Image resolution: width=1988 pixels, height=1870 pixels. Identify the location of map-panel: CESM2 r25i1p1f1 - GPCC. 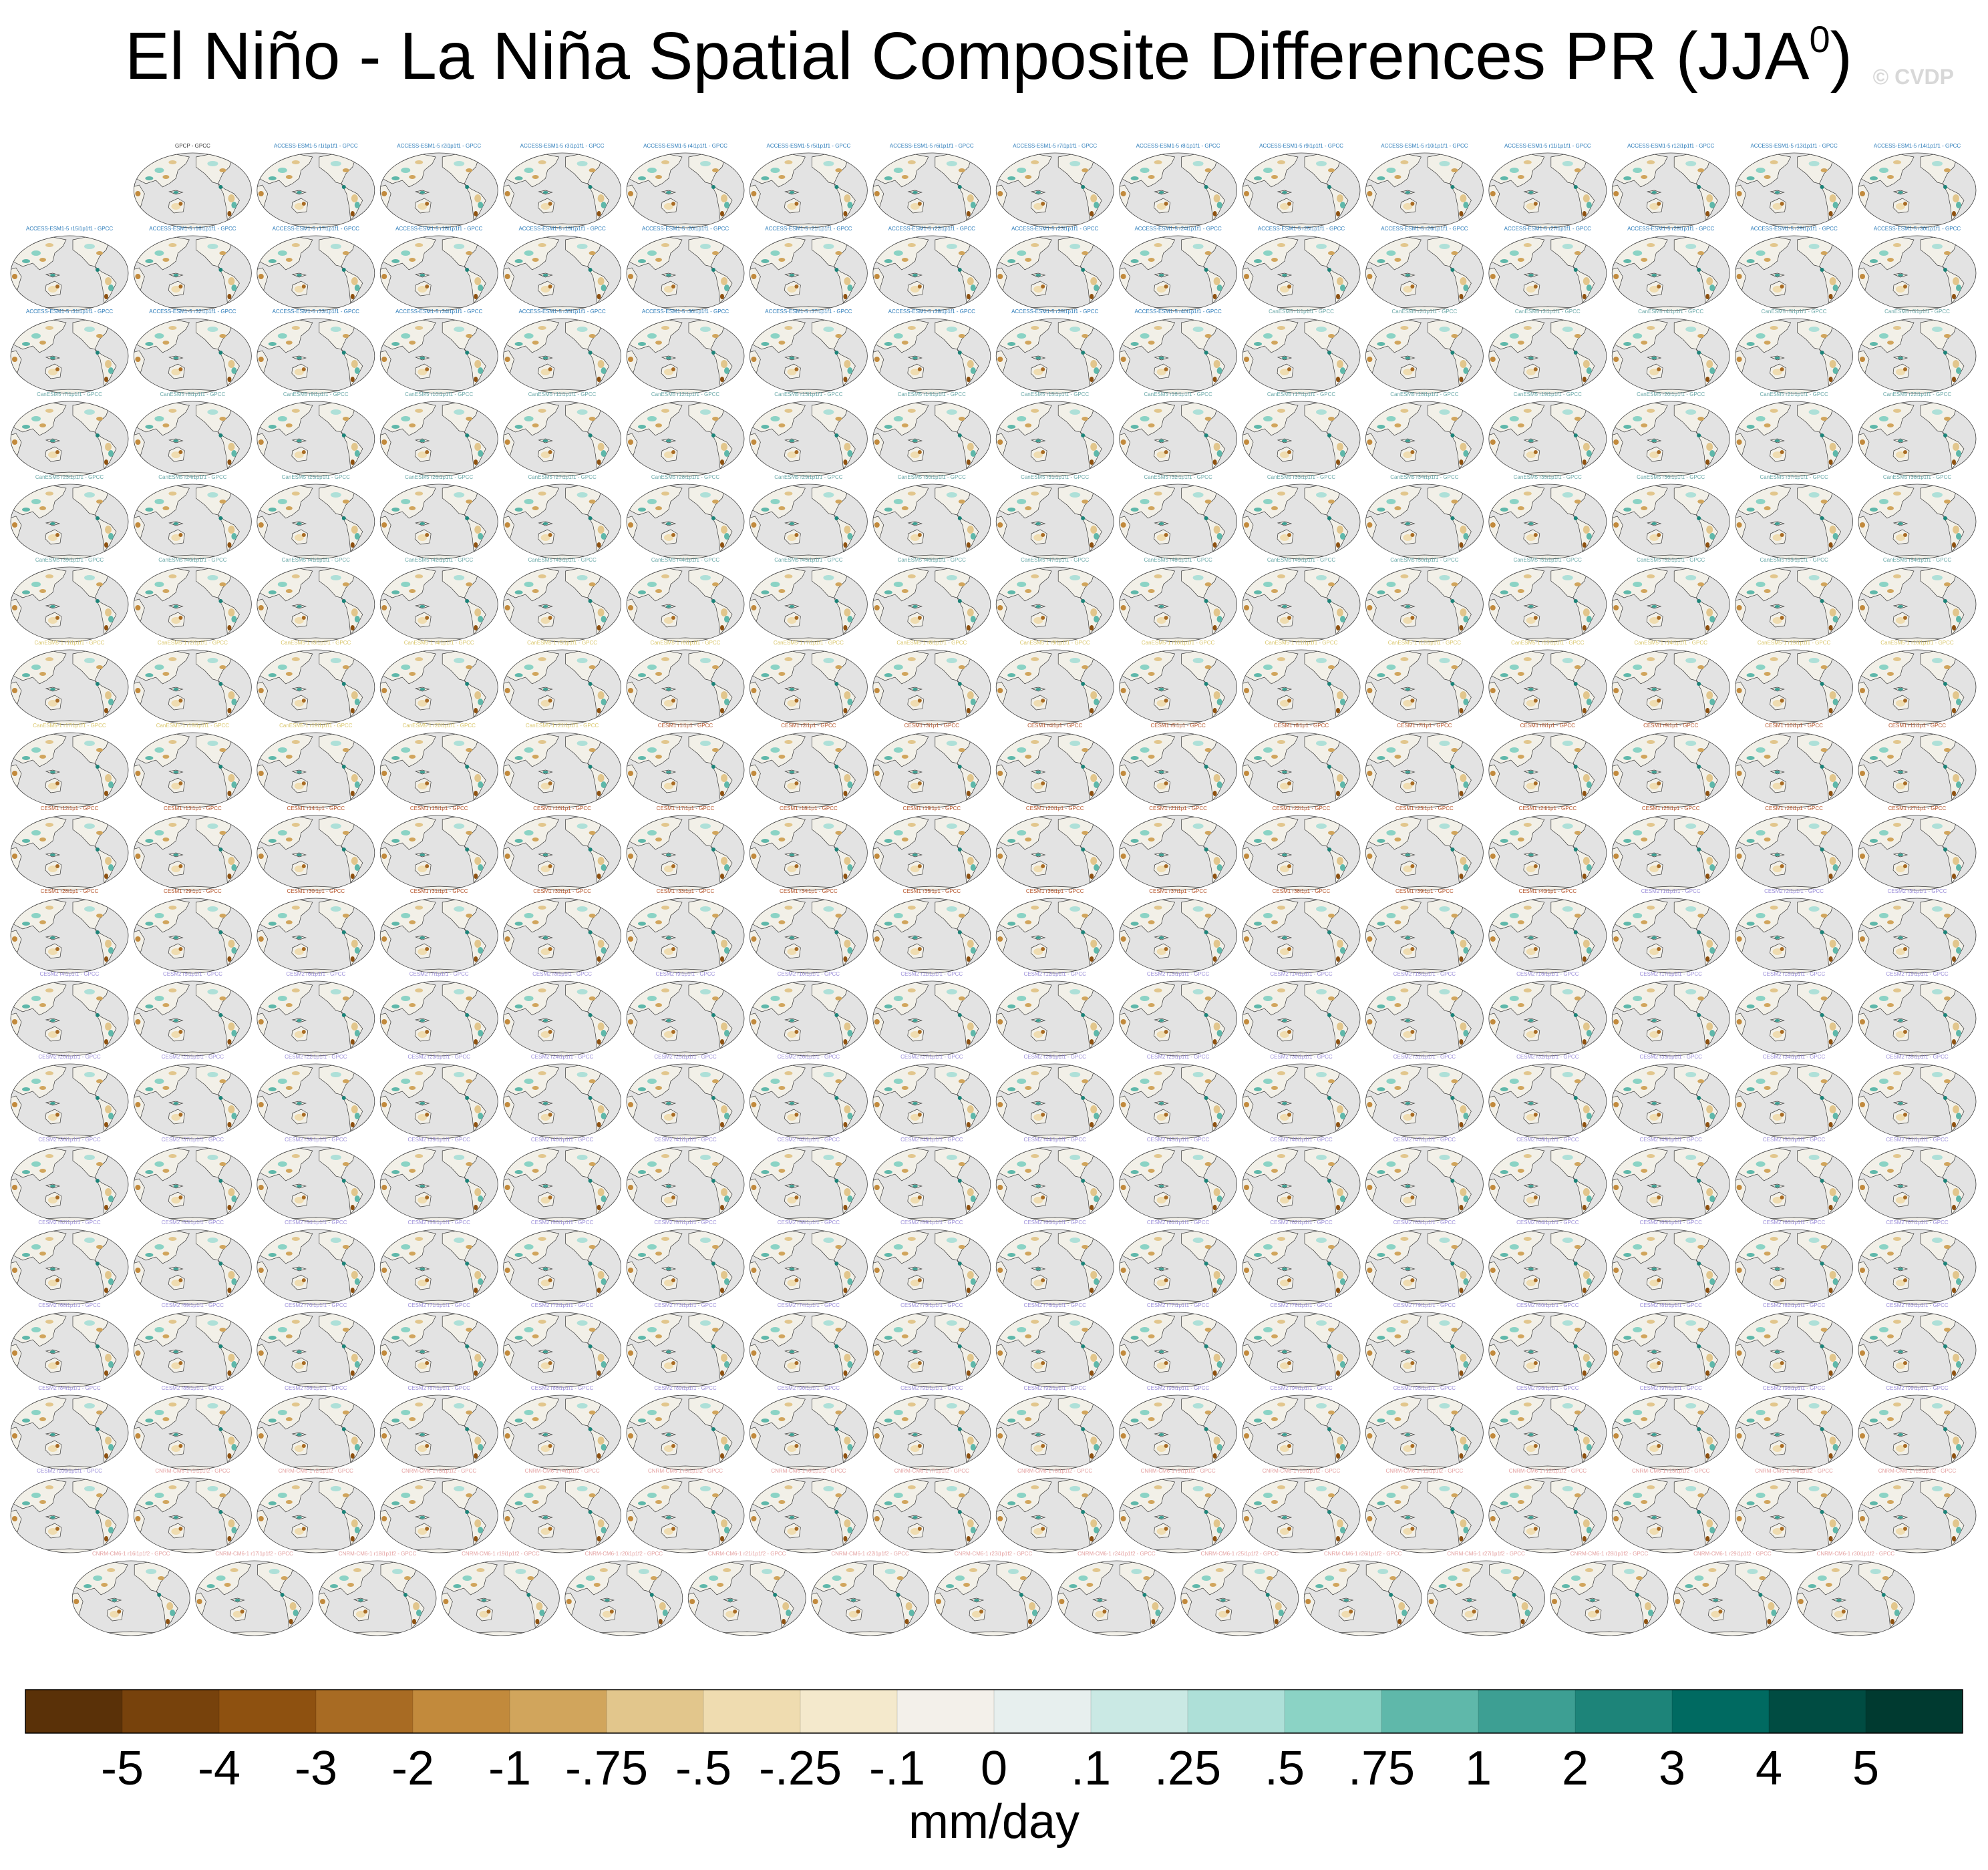
(684, 1097).